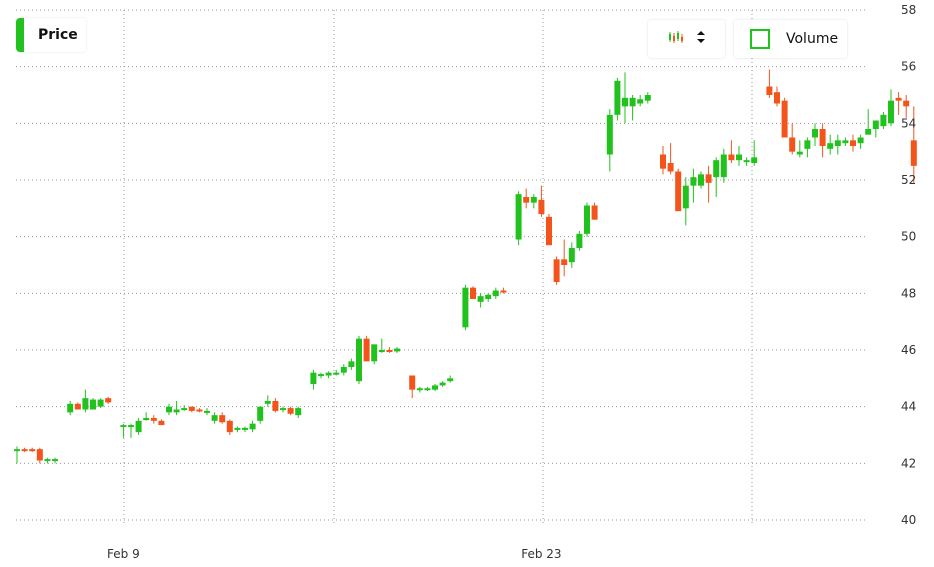 The height and width of the screenshot is (567, 934). Describe the element at coordinates (908, 407) in the screenshot. I see `y-tick-label: 44` at that location.